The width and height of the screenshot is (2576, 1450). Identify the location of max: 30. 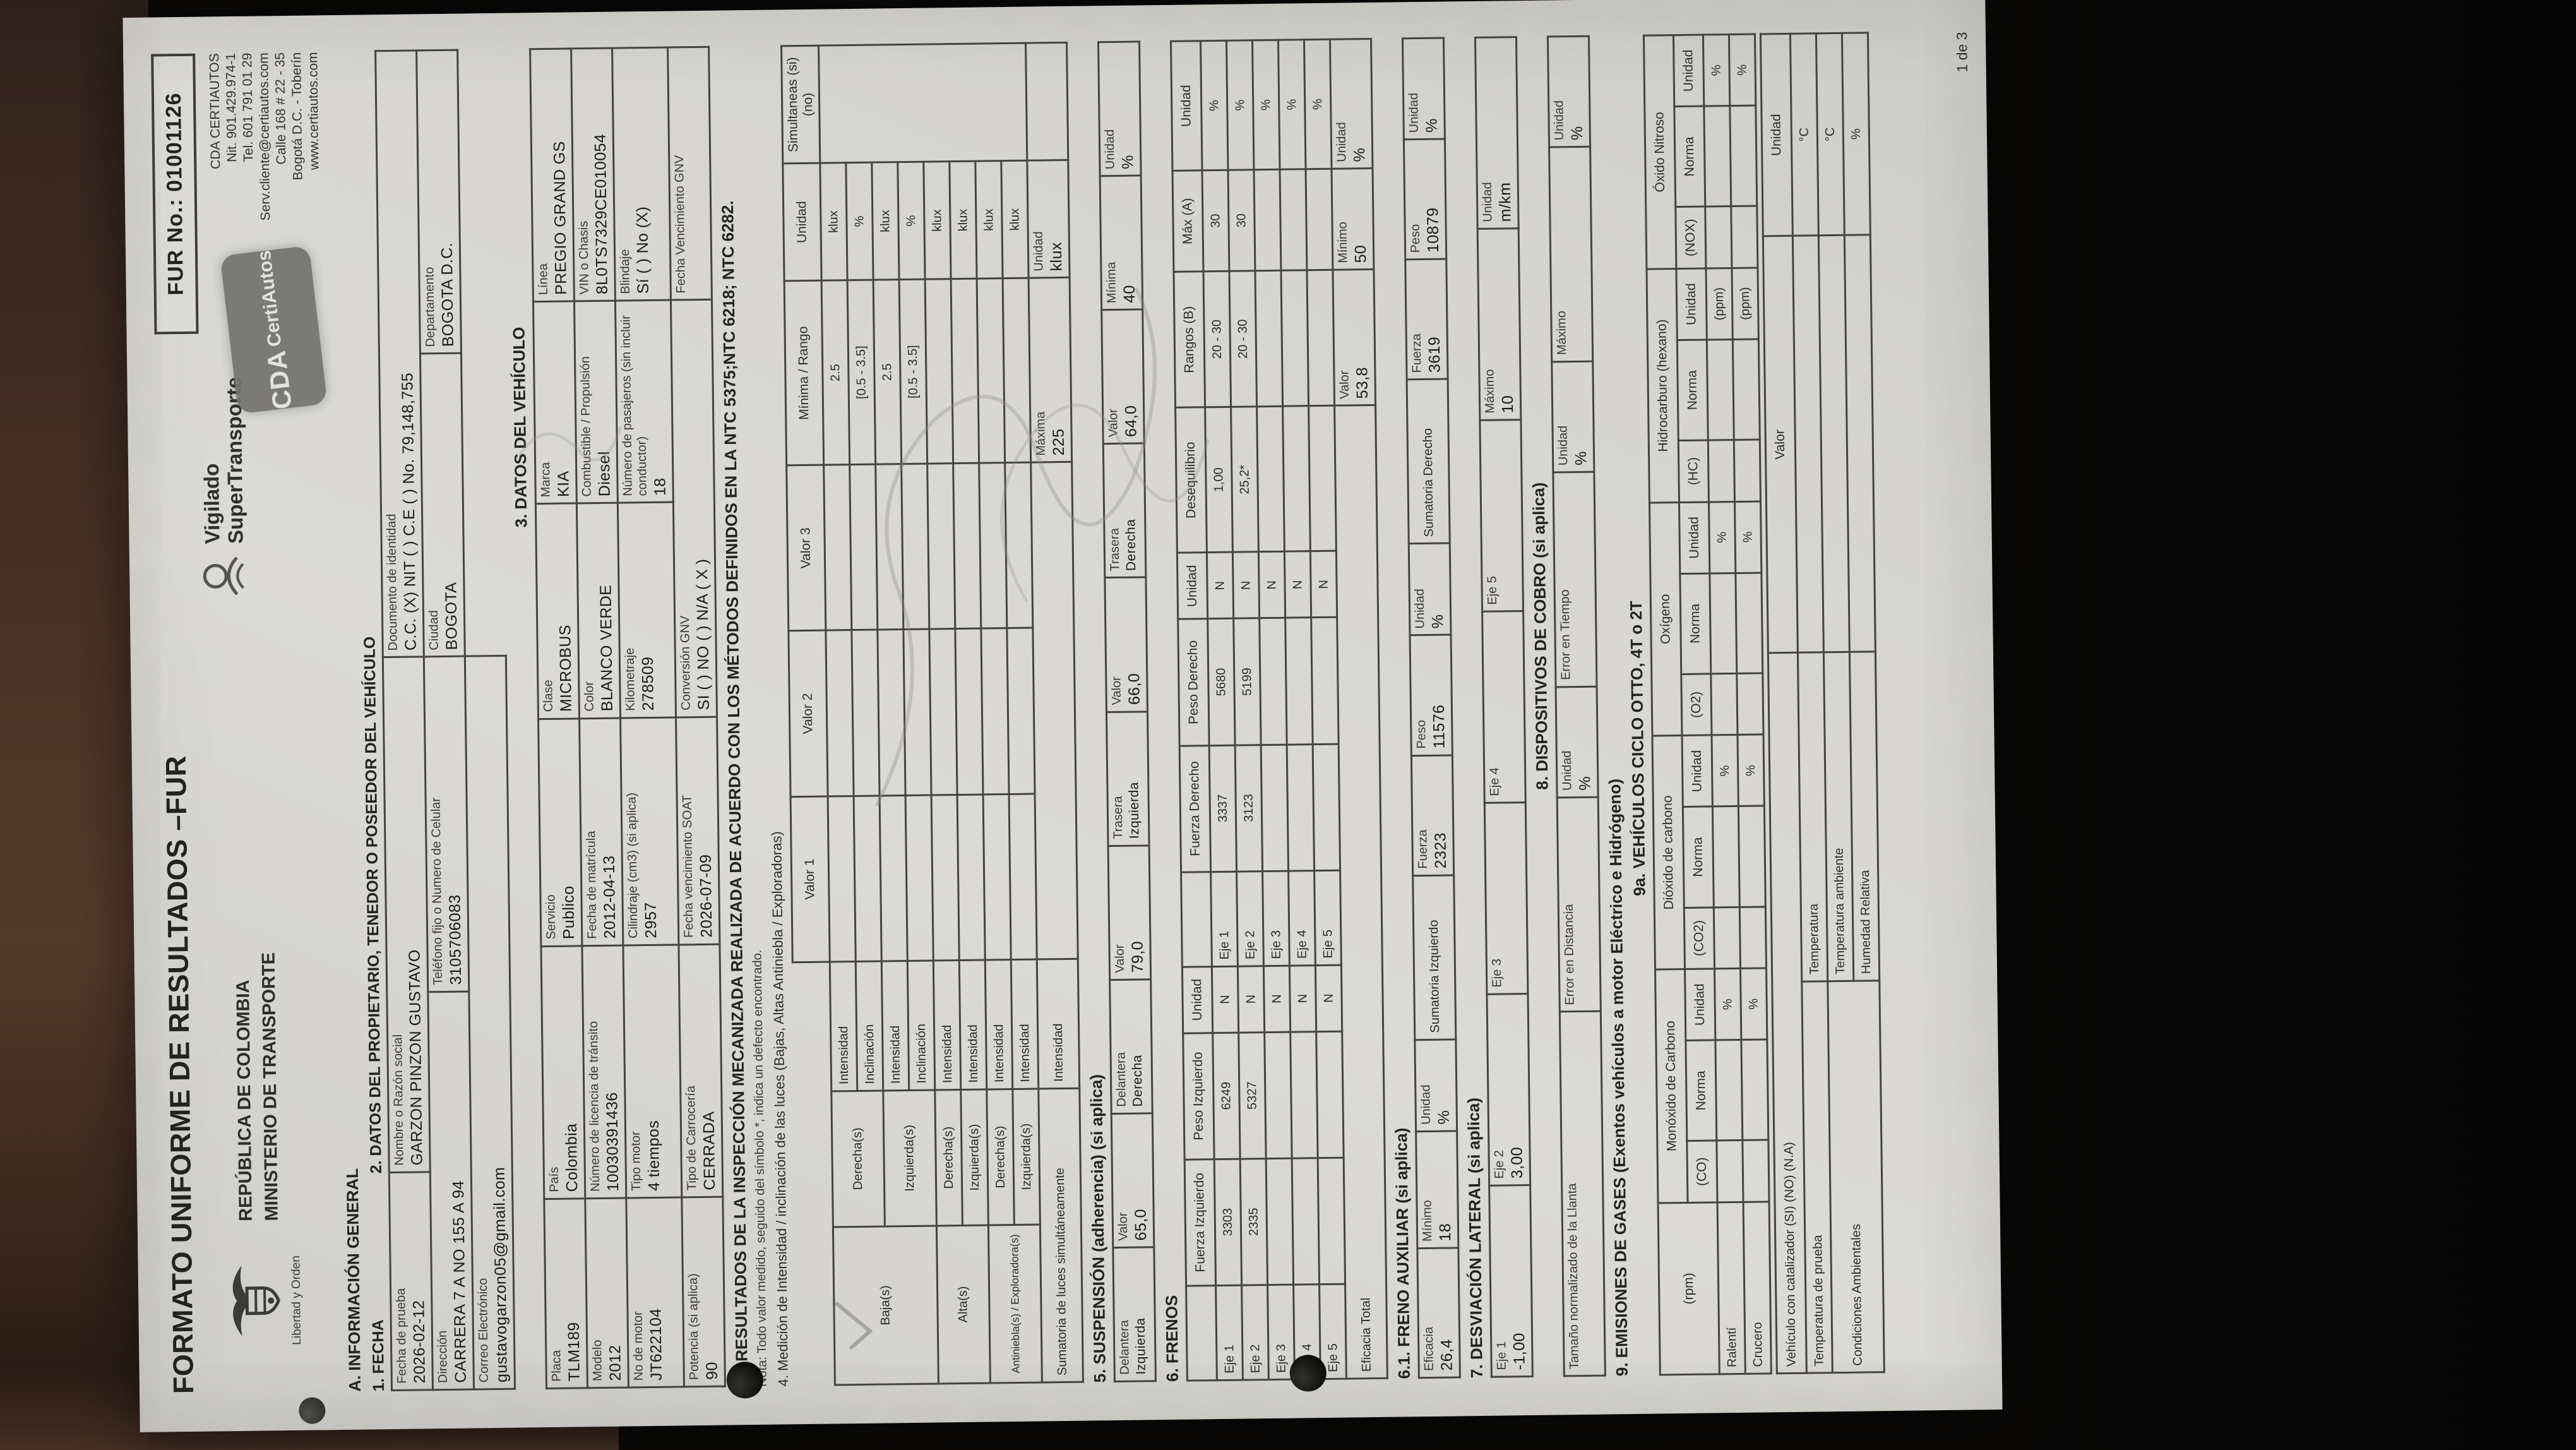
(1241, 220).